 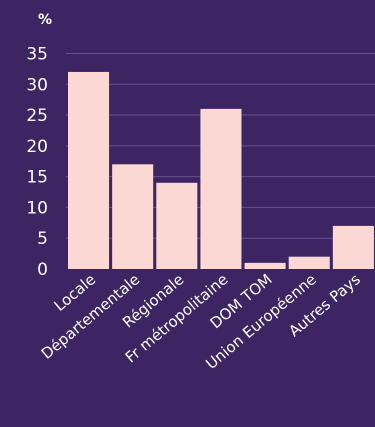 What do you see at coordinates (37, 178) in the screenshot?
I see `y-tick-label: 15` at bounding box center [37, 178].